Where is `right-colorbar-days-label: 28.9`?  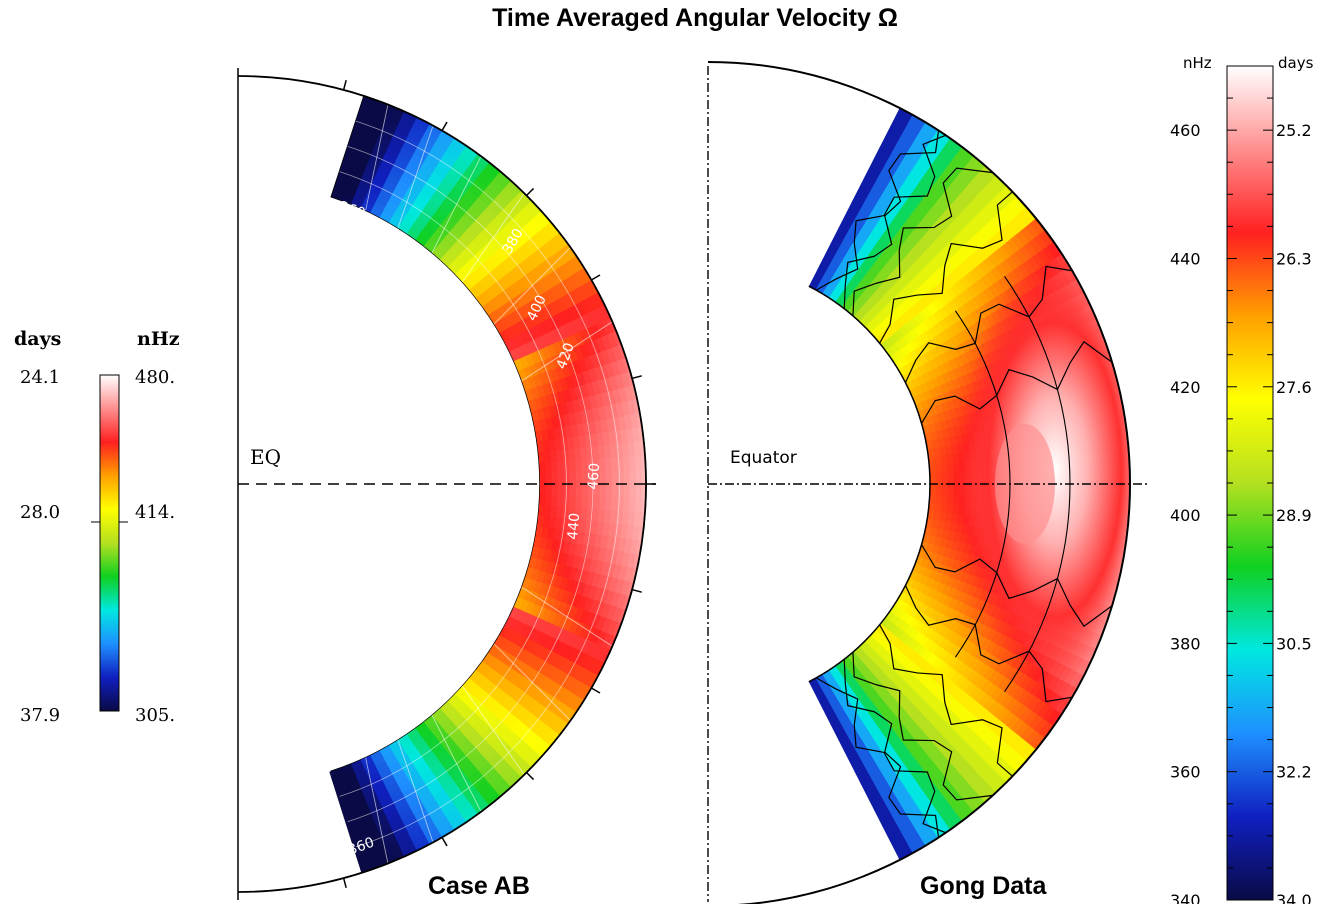 right-colorbar-days-label: 28.9 is located at coordinates (1294, 515).